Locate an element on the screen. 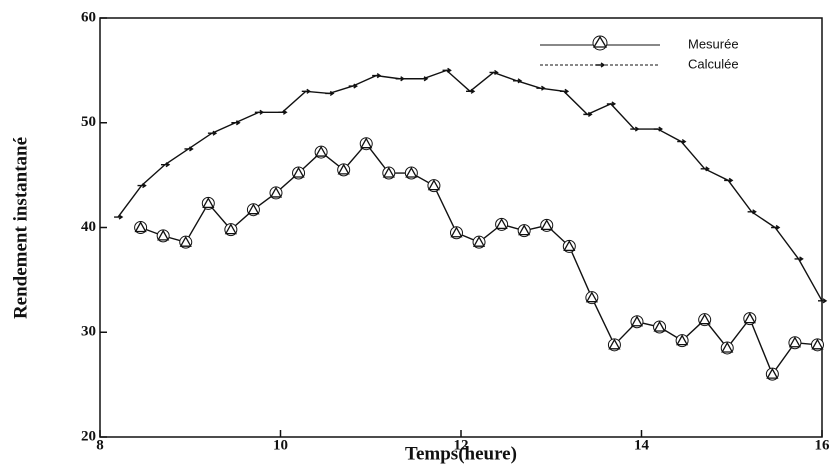 This screenshot has height=468, width=834. x-tick-label: 8 is located at coordinates (100, 445).